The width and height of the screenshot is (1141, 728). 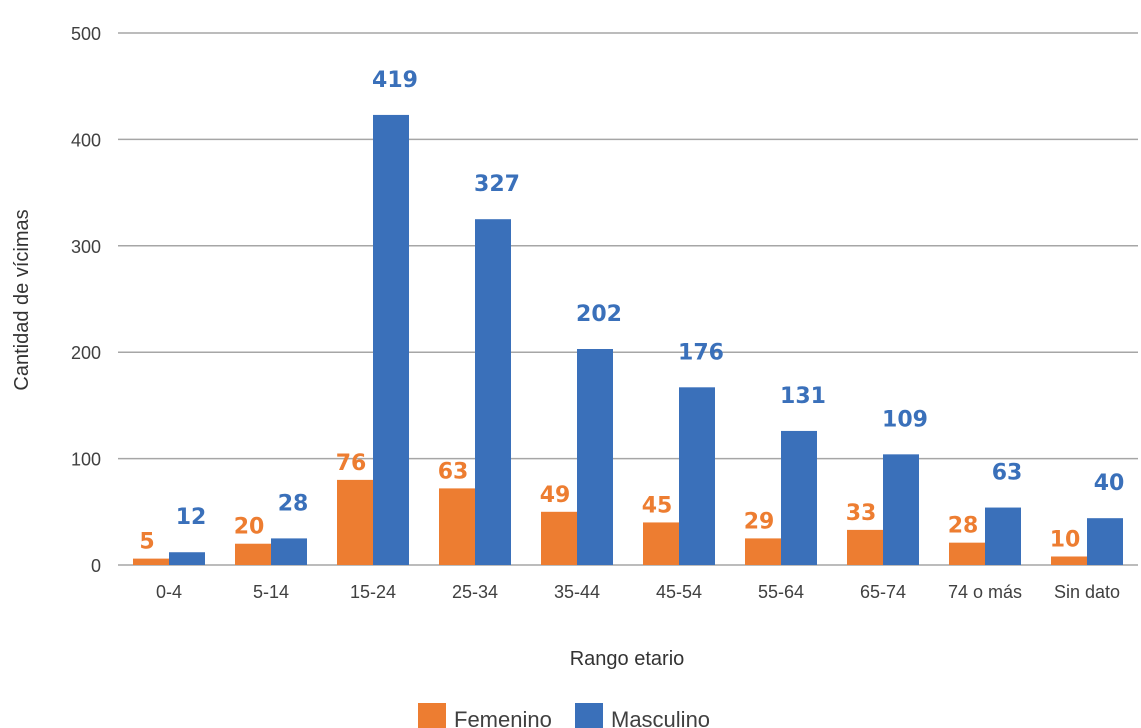 I want to click on x-tick-label: 15-24, so click(x=373, y=592).